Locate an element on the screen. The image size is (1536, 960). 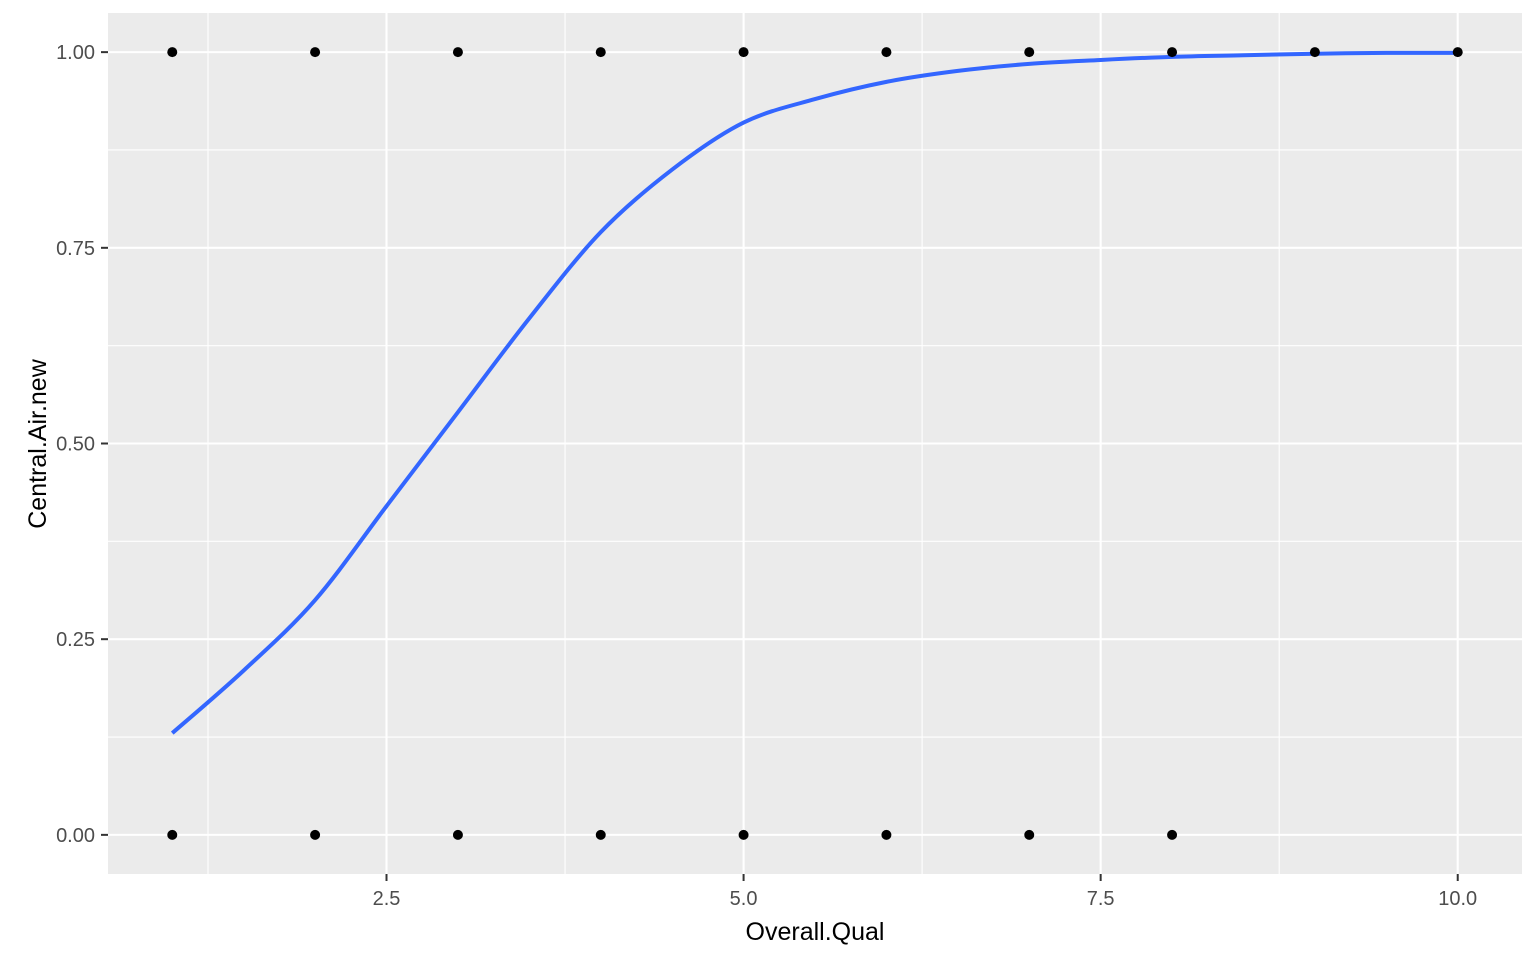
y-tick-label: 0.75 is located at coordinates (75, 249).